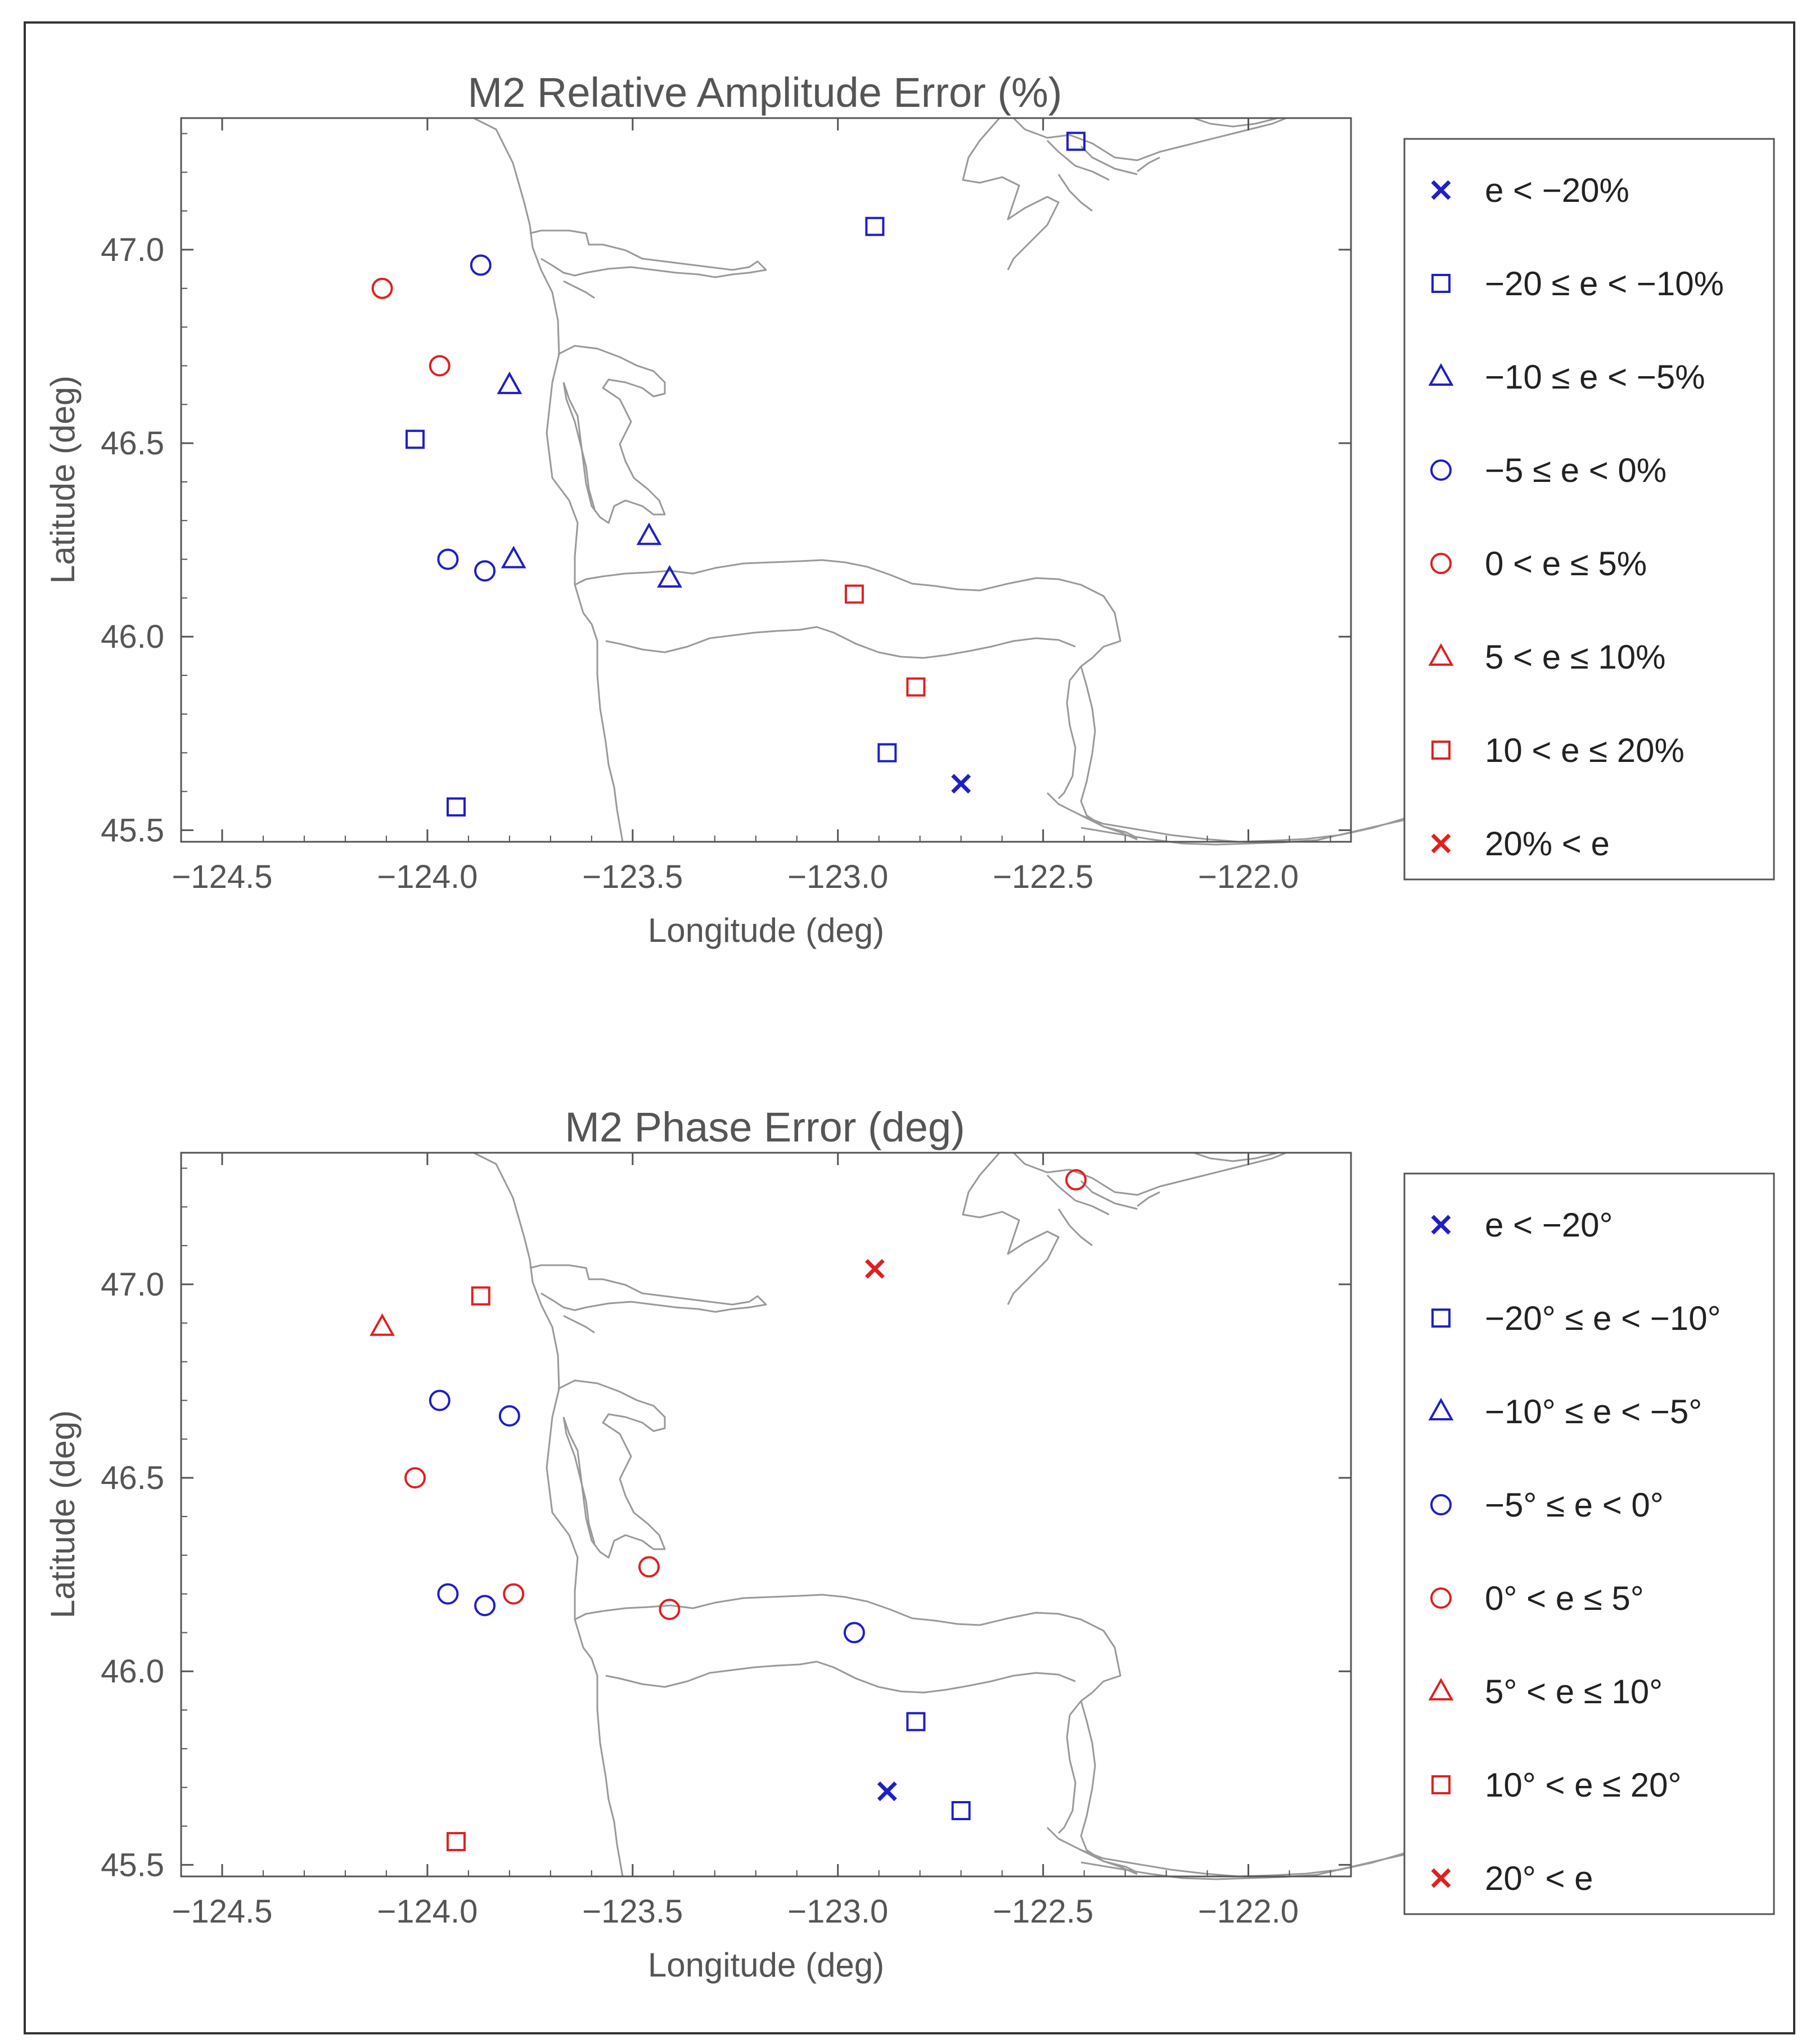  What do you see at coordinates (428, 877) in the screenshot?
I see `x-tick-label: −124.0` at bounding box center [428, 877].